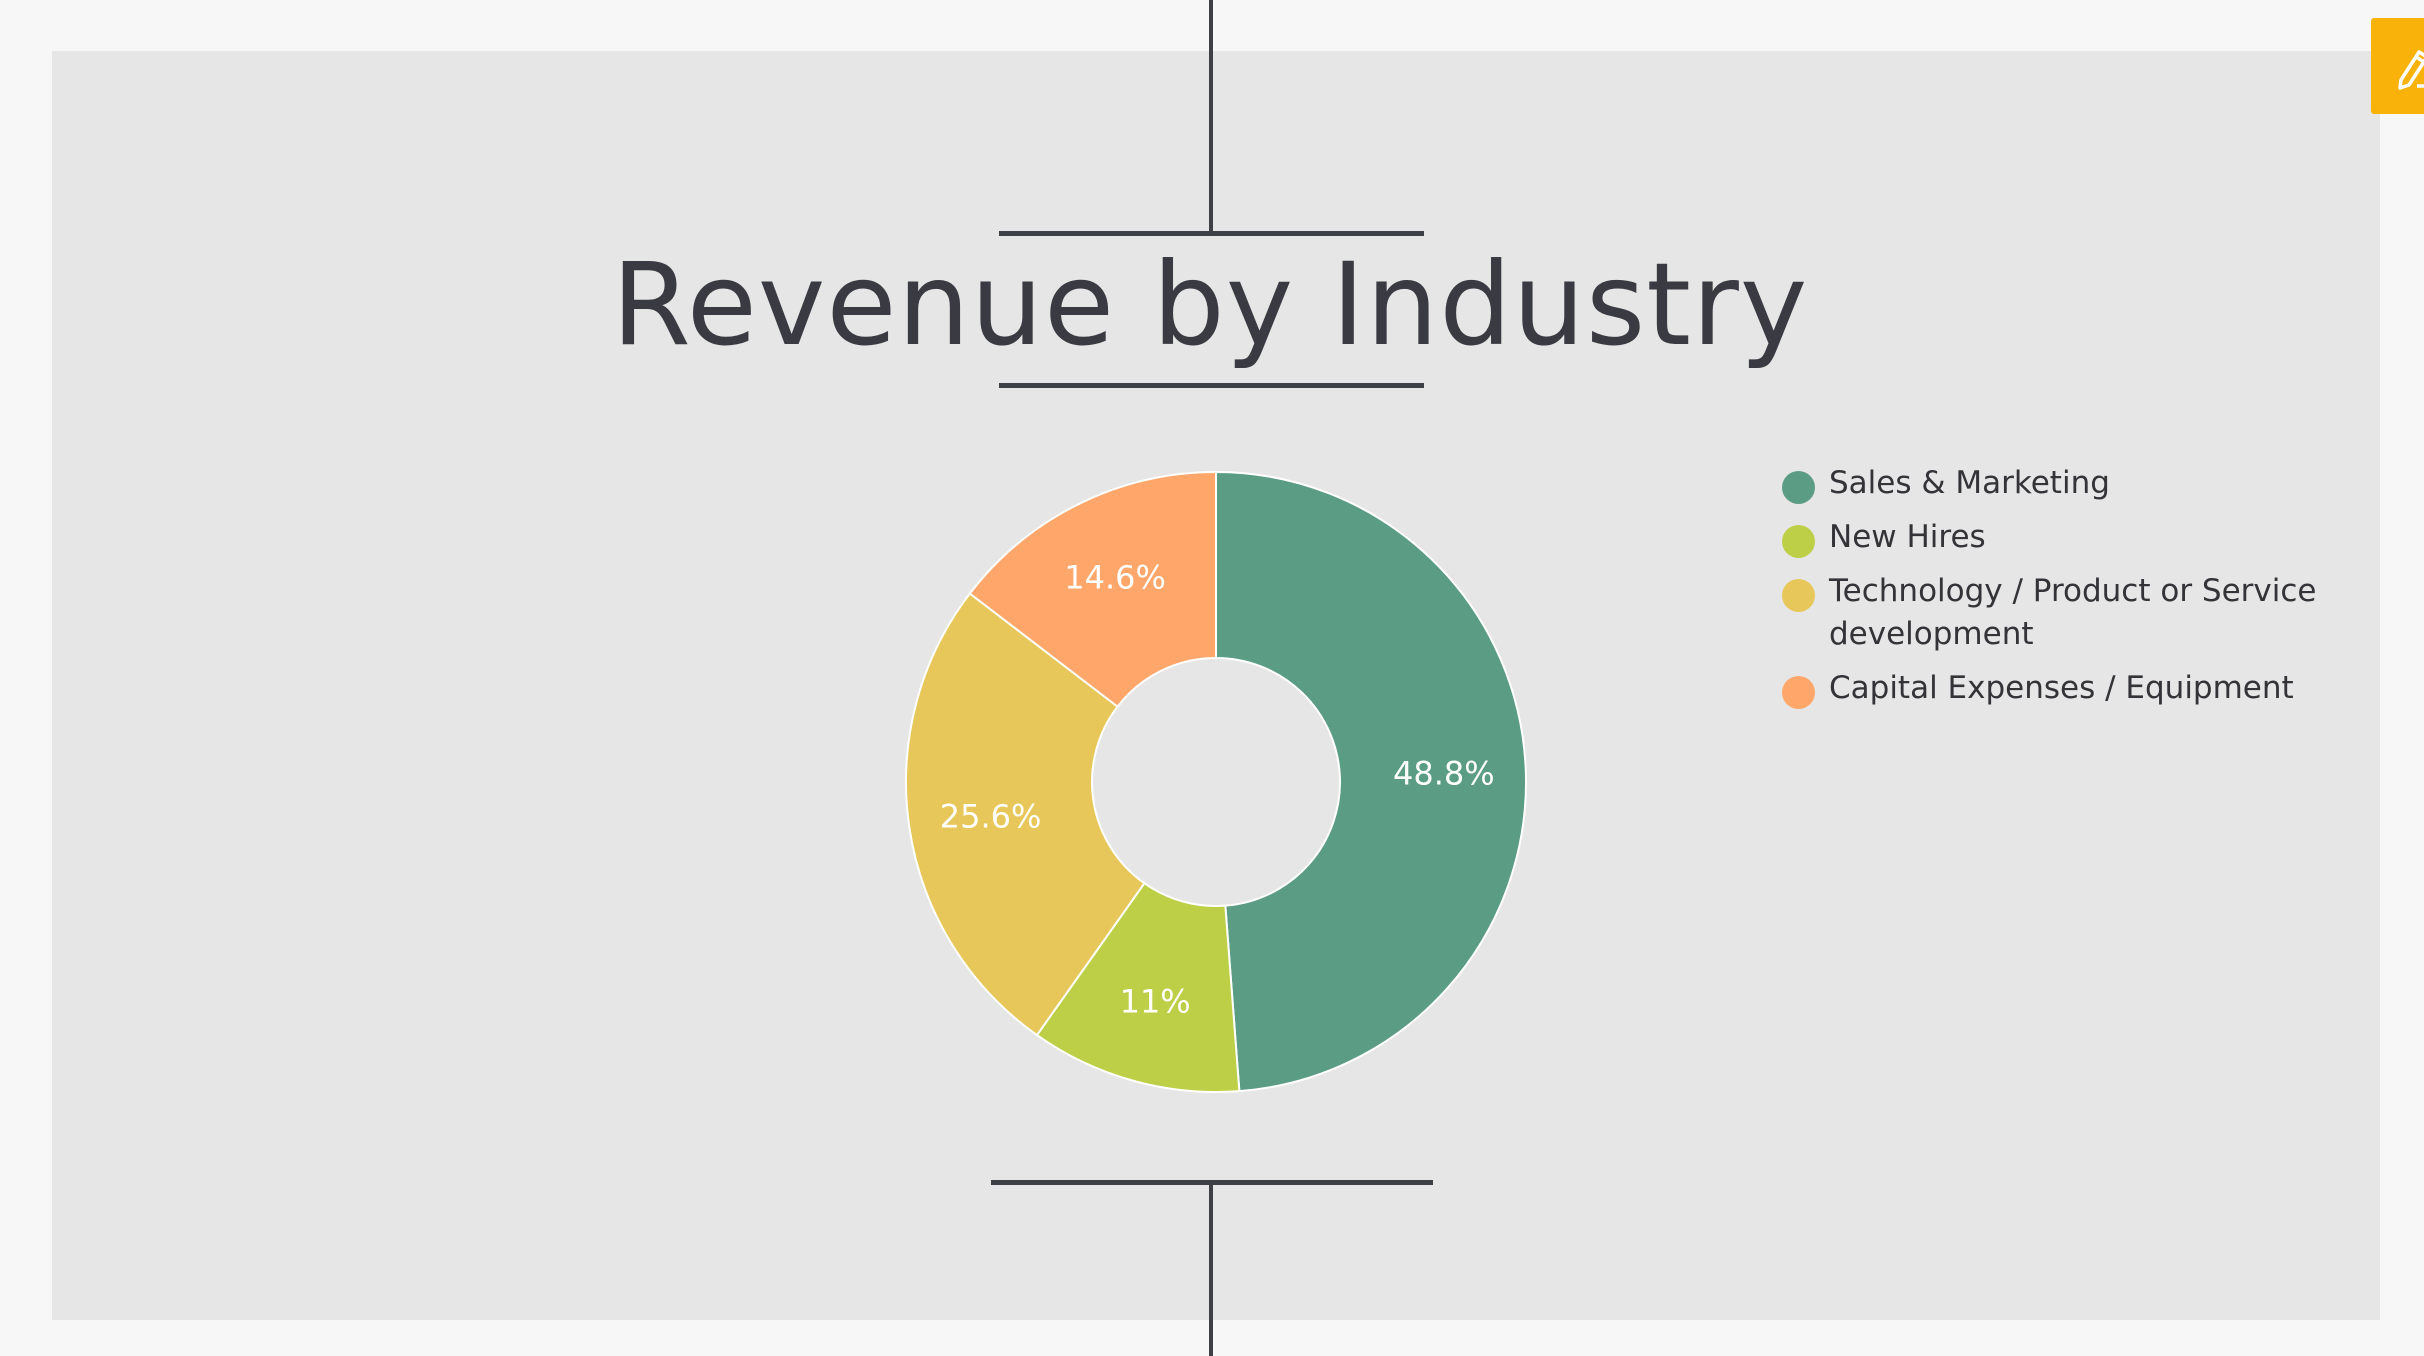 This screenshot has width=2424, height=1356. I want to click on slice-value-label-2: 25.6%, so click(991, 816).